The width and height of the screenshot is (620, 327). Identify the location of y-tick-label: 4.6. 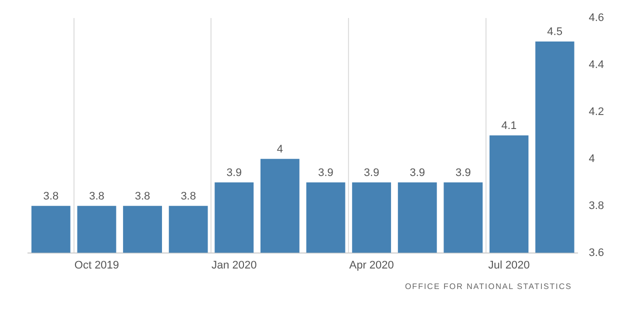
(596, 18).